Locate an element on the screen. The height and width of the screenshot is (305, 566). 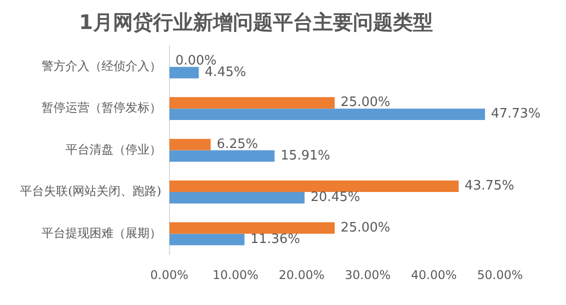
data-label: 6.25% is located at coordinates (237, 144).